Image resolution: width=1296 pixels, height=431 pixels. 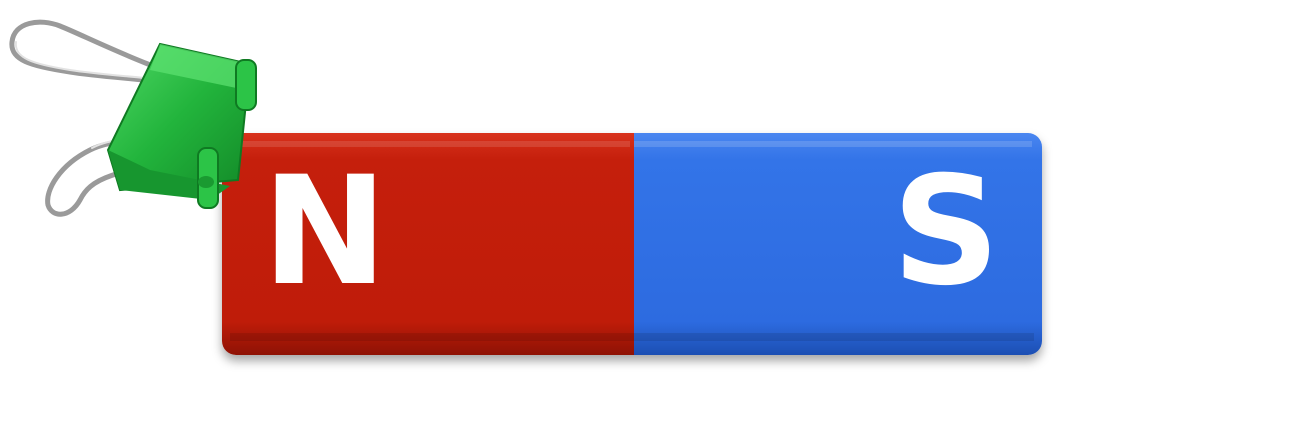 I want to click on binder-clip, so click(x=133, y=118).